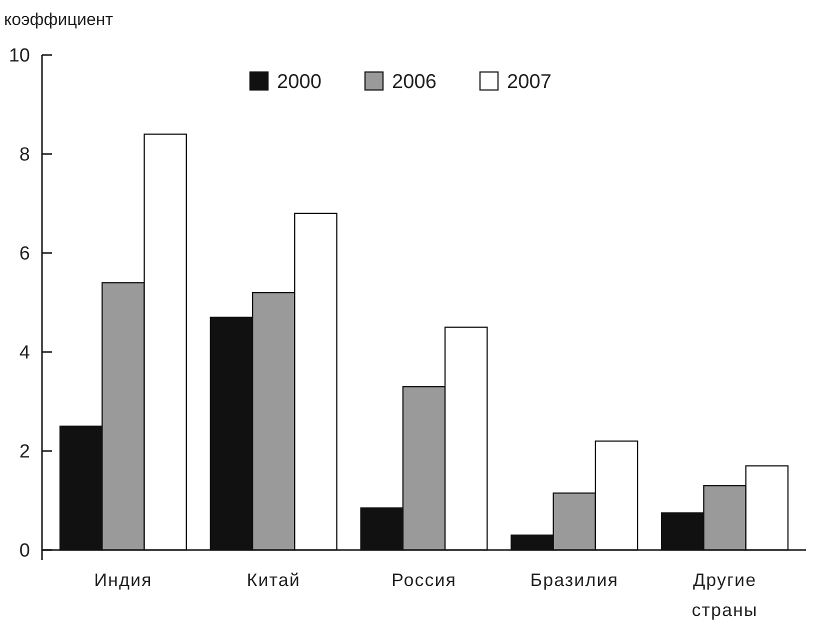 This screenshot has height=631, width=826. I want to click on x-tick-label: Бразилия, so click(574, 580).